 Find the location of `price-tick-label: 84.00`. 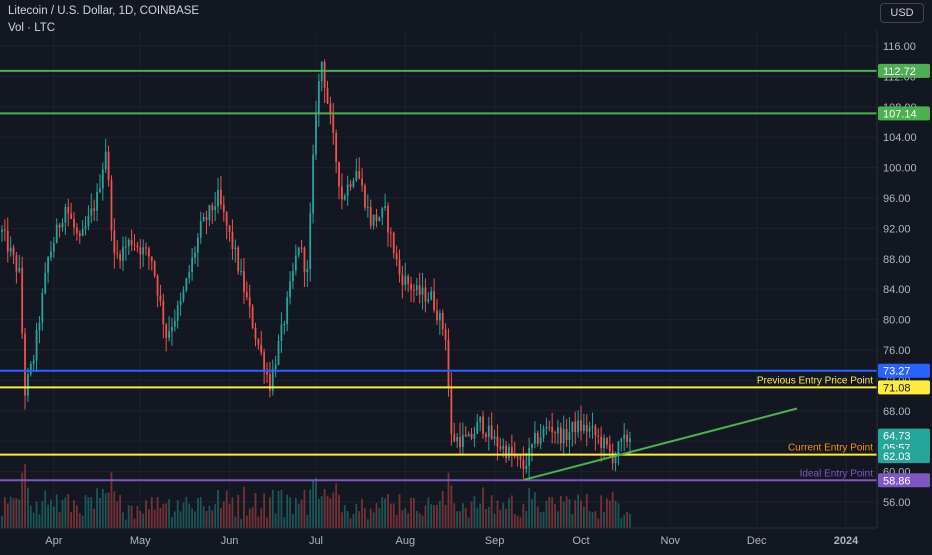

price-tick-label: 84.00 is located at coordinates (897, 290).